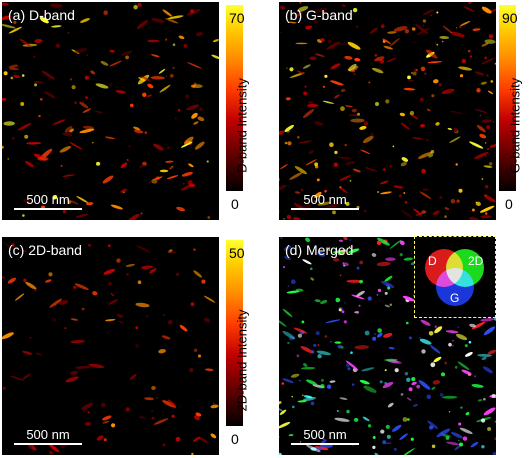 The height and width of the screenshot is (458, 531). Describe the element at coordinates (507, 98) in the screenshot. I see `g-band-colorbar` at that location.